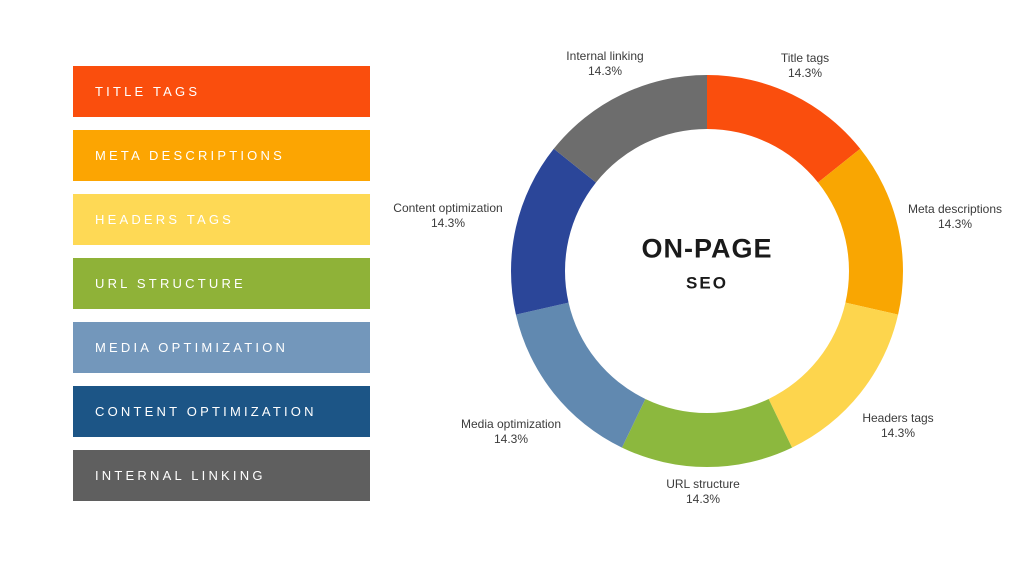  Describe the element at coordinates (180, 475) in the screenshot. I see `legend-item-label: INTERNAL LINKING` at that location.